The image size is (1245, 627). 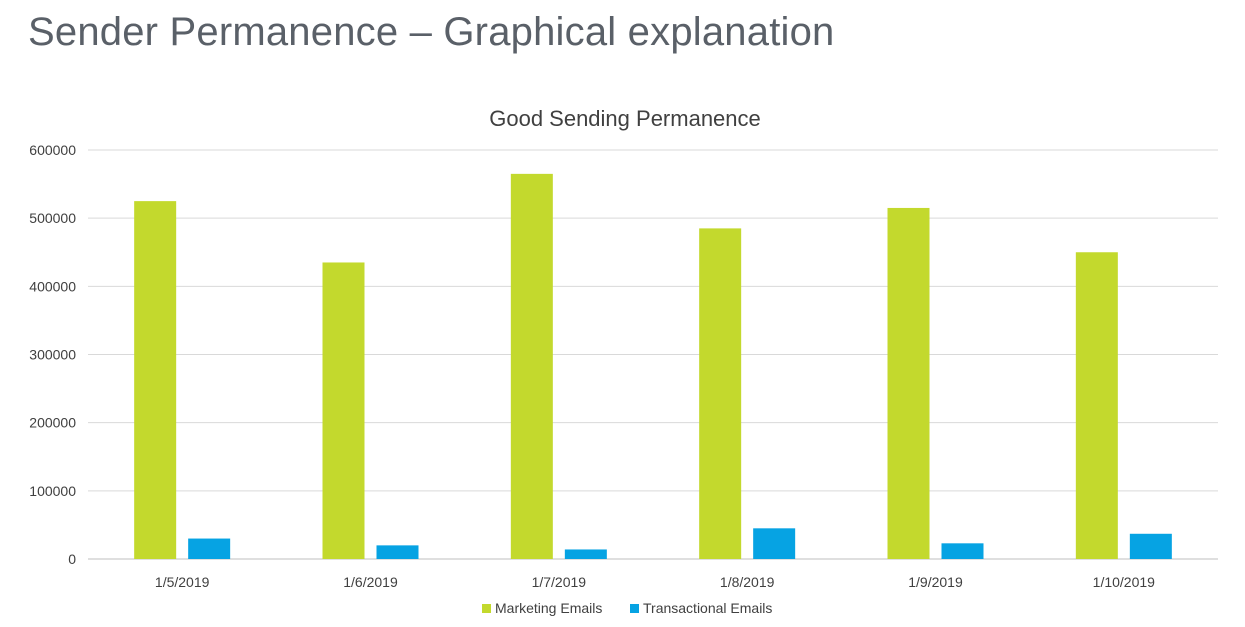 What do you see at coordinates (52, 491) in the screenshot?
I see `y-tick-label: 100000` at bounding box center [52, 491].